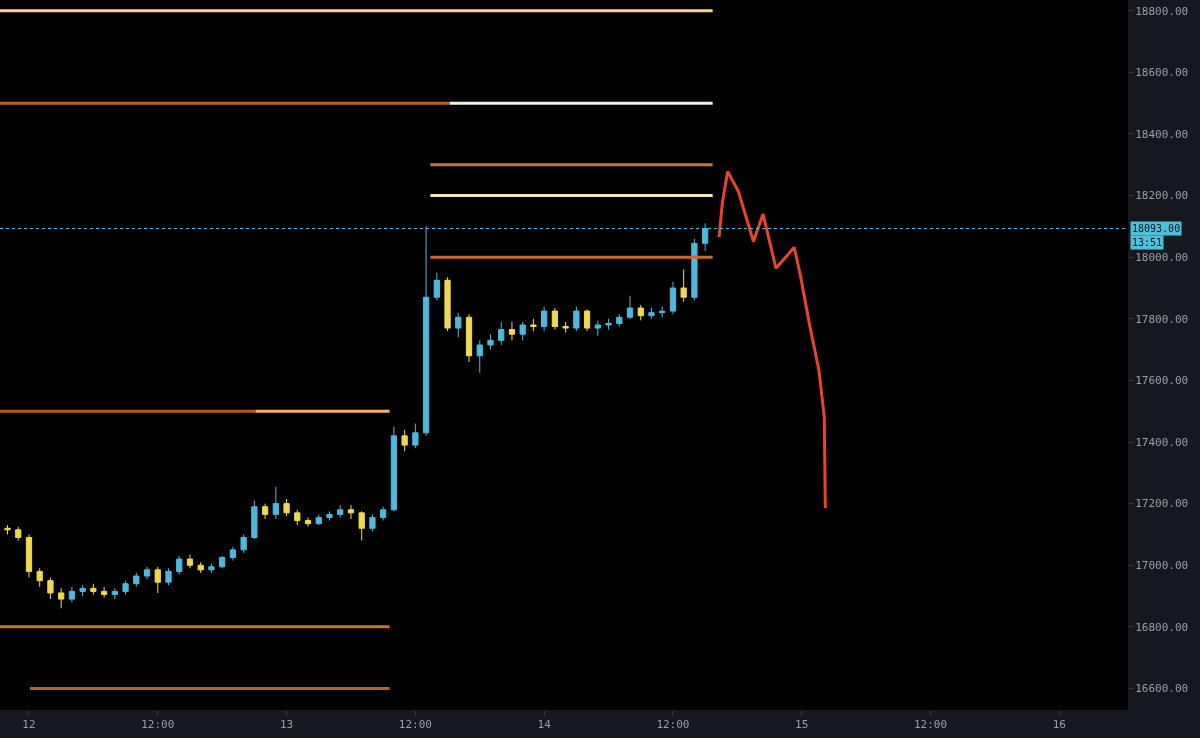 This screenshot has width=1200, height=738. Describe the element at coordinates (544, 725) in the screenshot. I see `x-tick-label: 14` at that location.